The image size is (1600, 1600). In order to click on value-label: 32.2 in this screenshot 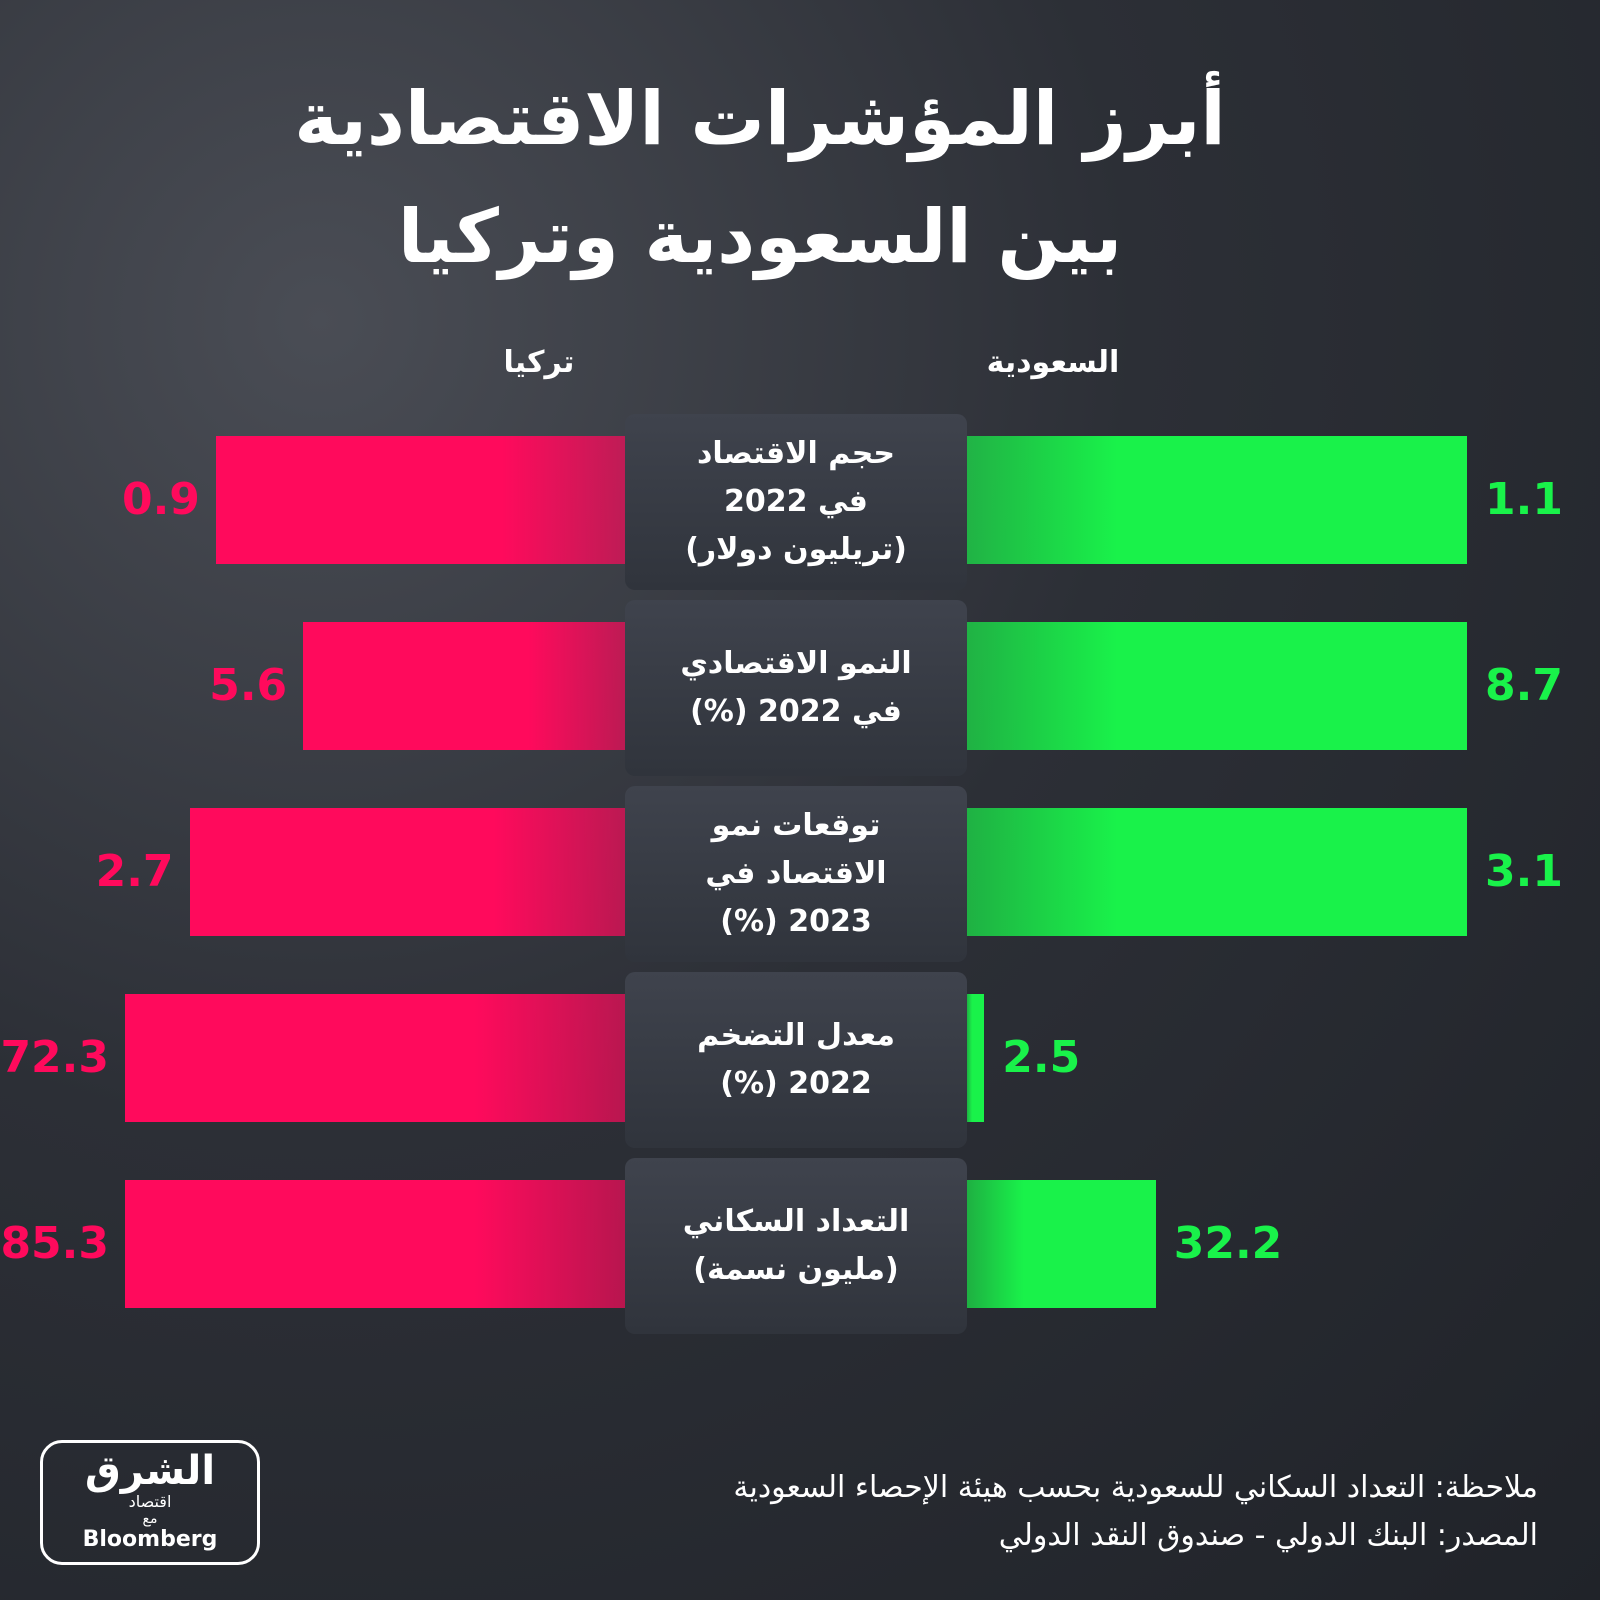, I will do `click(1228, 1243)`.